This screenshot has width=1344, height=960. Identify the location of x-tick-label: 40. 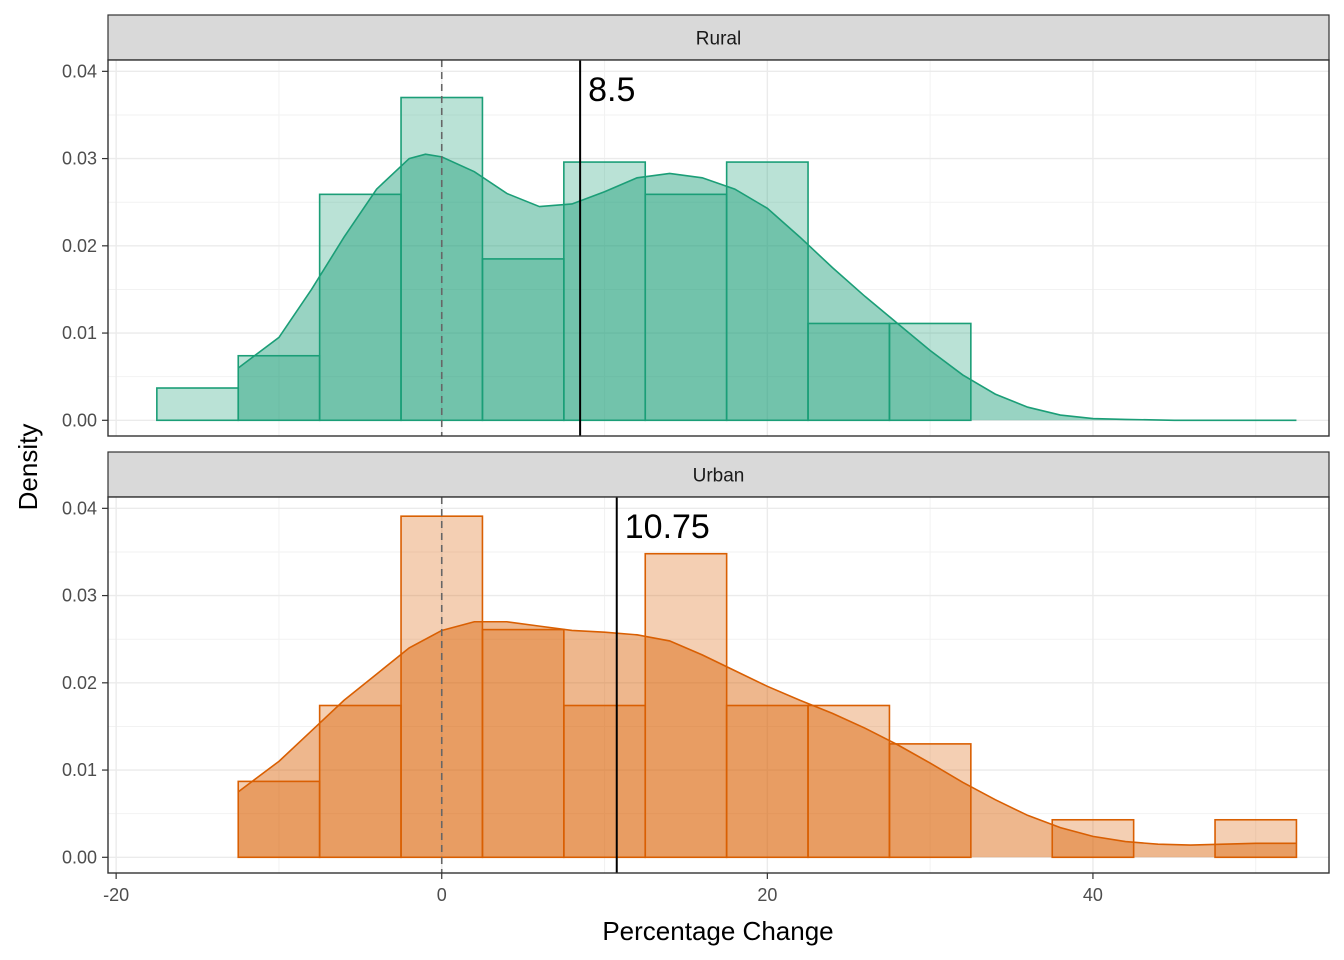
(1093, 895).